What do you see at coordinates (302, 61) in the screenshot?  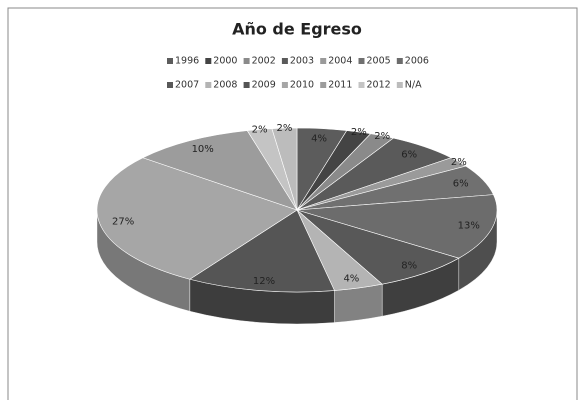 I see `legend-label: 2003` at bounding box center [302, 61].